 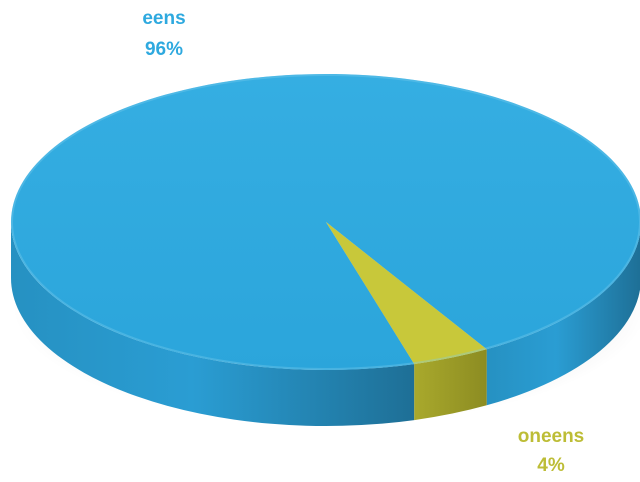 I want to click on pie-slice-oneens, so click(x=406, y=293).